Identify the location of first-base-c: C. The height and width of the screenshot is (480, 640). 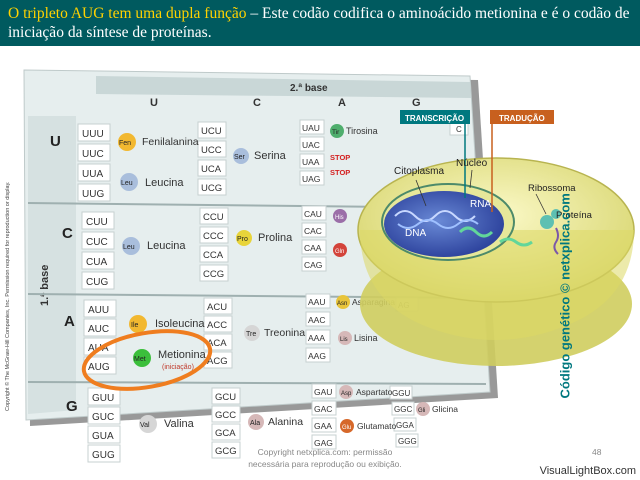
(67, 233).